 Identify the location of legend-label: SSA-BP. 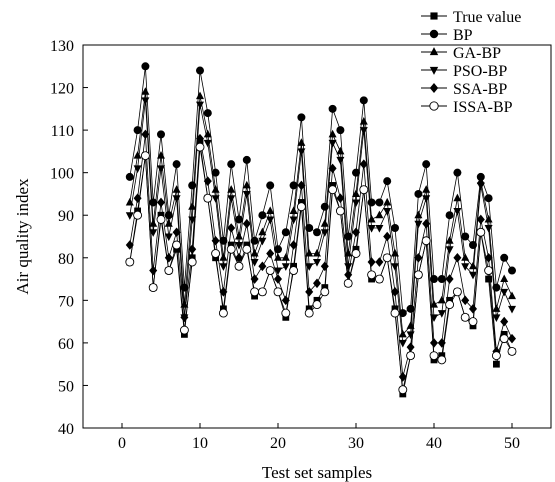
(480, 89).